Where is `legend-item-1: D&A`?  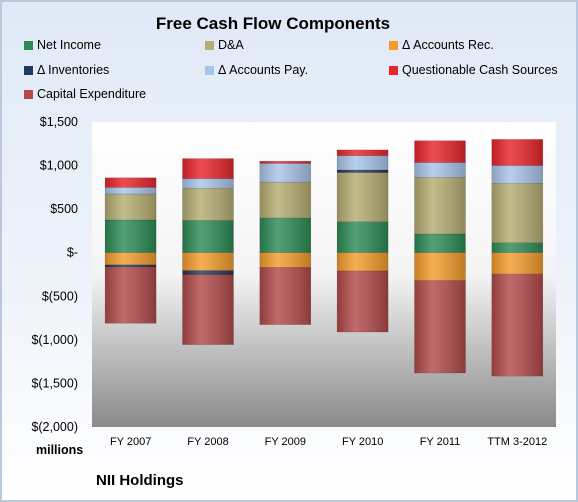
legend-item-1: D&A is located at coordinates (224, 45).